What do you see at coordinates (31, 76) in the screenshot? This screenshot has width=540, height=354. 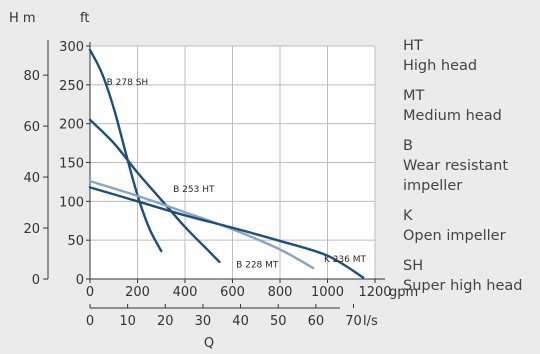 I see `m-tick-label: 80` at bounding box center [31, 76].